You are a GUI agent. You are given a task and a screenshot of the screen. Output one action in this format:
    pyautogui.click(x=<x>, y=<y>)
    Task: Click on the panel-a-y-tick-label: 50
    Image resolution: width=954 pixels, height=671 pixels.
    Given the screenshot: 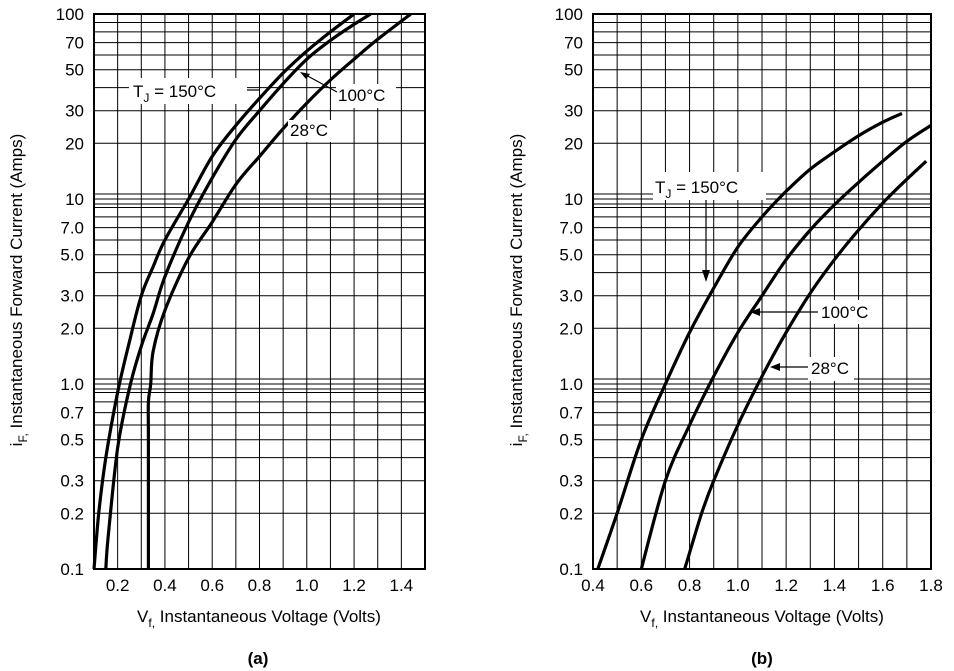 What is the action you would take?
    pyautogui.click(x=74, y=70)
    